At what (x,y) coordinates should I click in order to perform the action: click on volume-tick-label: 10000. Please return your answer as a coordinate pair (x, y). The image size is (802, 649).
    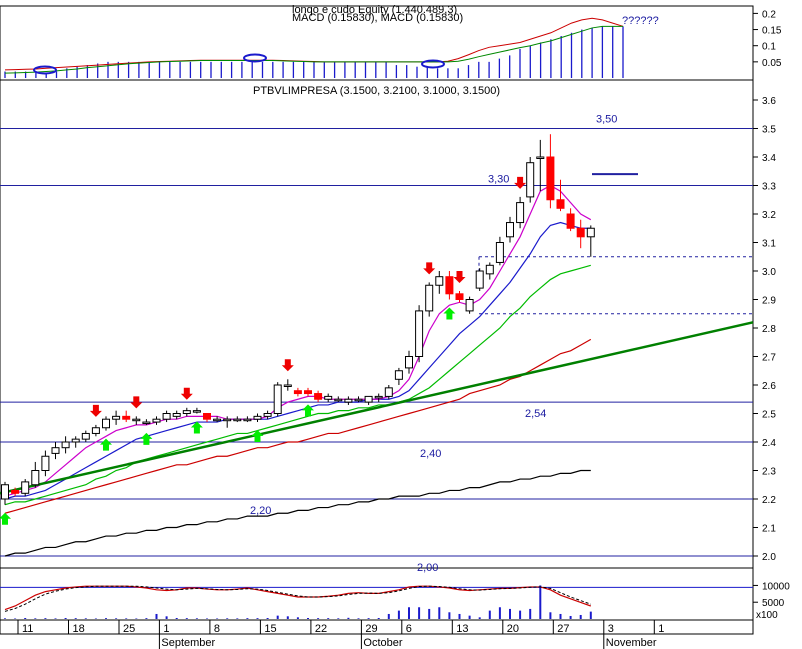
    Looking at the image, I should click on (776, 586).